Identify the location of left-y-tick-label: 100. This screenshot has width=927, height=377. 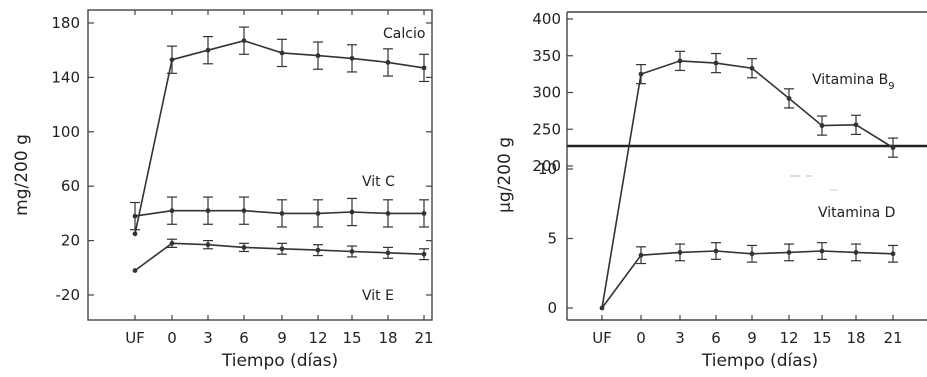
(65, 132).